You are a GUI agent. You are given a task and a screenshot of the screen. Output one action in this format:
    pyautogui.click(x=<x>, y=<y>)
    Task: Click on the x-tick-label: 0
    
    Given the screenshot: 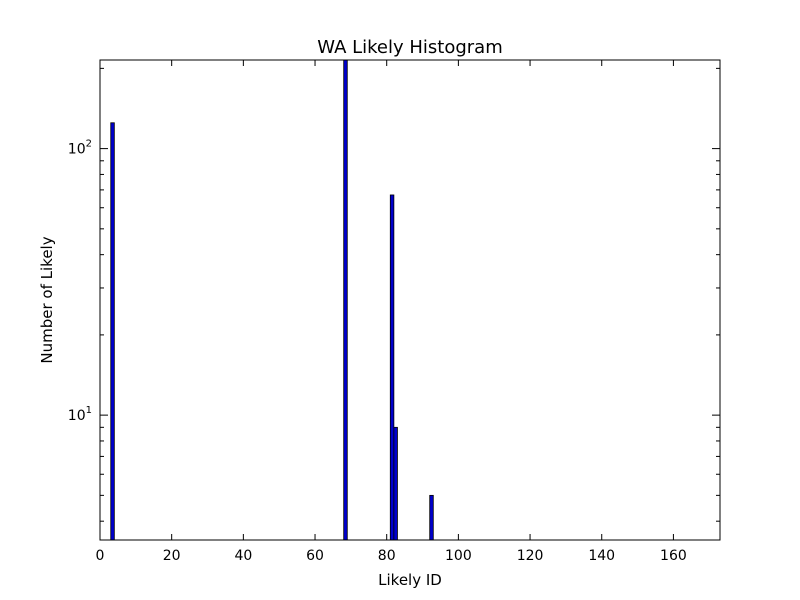 What is the action you would take?
    pyautogui.click(x=100, y=556)
    